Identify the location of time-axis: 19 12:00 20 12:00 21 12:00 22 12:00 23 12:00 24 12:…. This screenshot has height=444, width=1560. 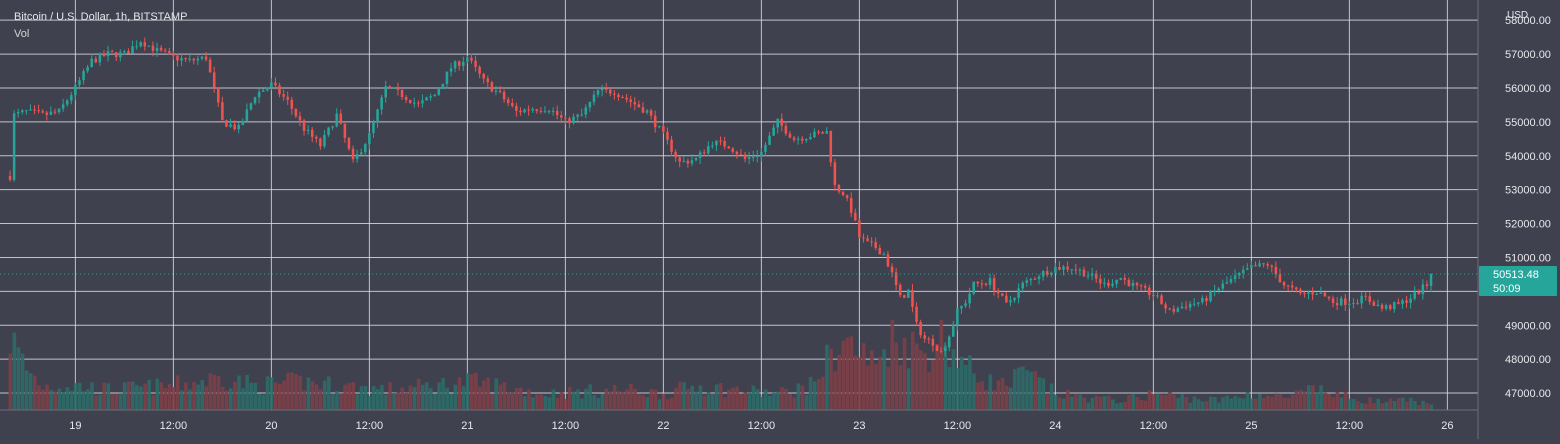
(739, 420).